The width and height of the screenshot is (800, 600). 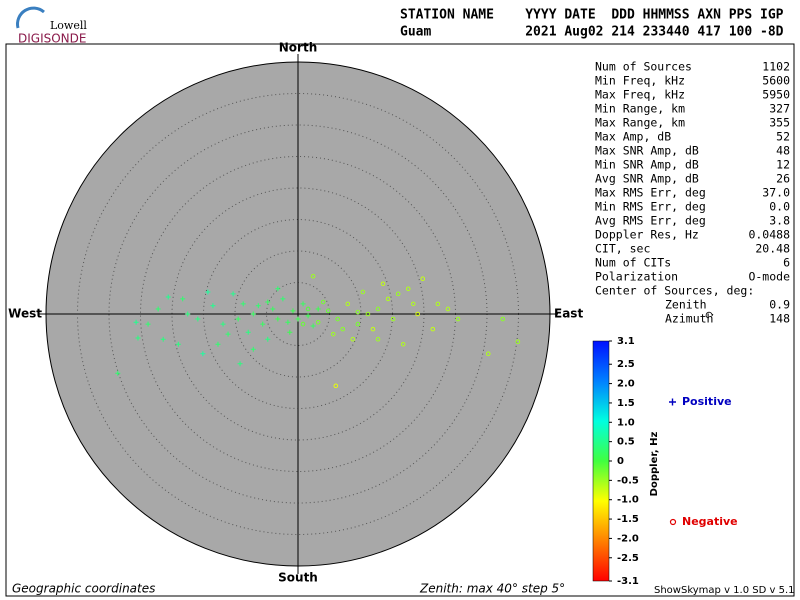 What do you see at coordinates (601, 461) in the screenshot?
I see `colorbar` at bounding box center [601, 461].